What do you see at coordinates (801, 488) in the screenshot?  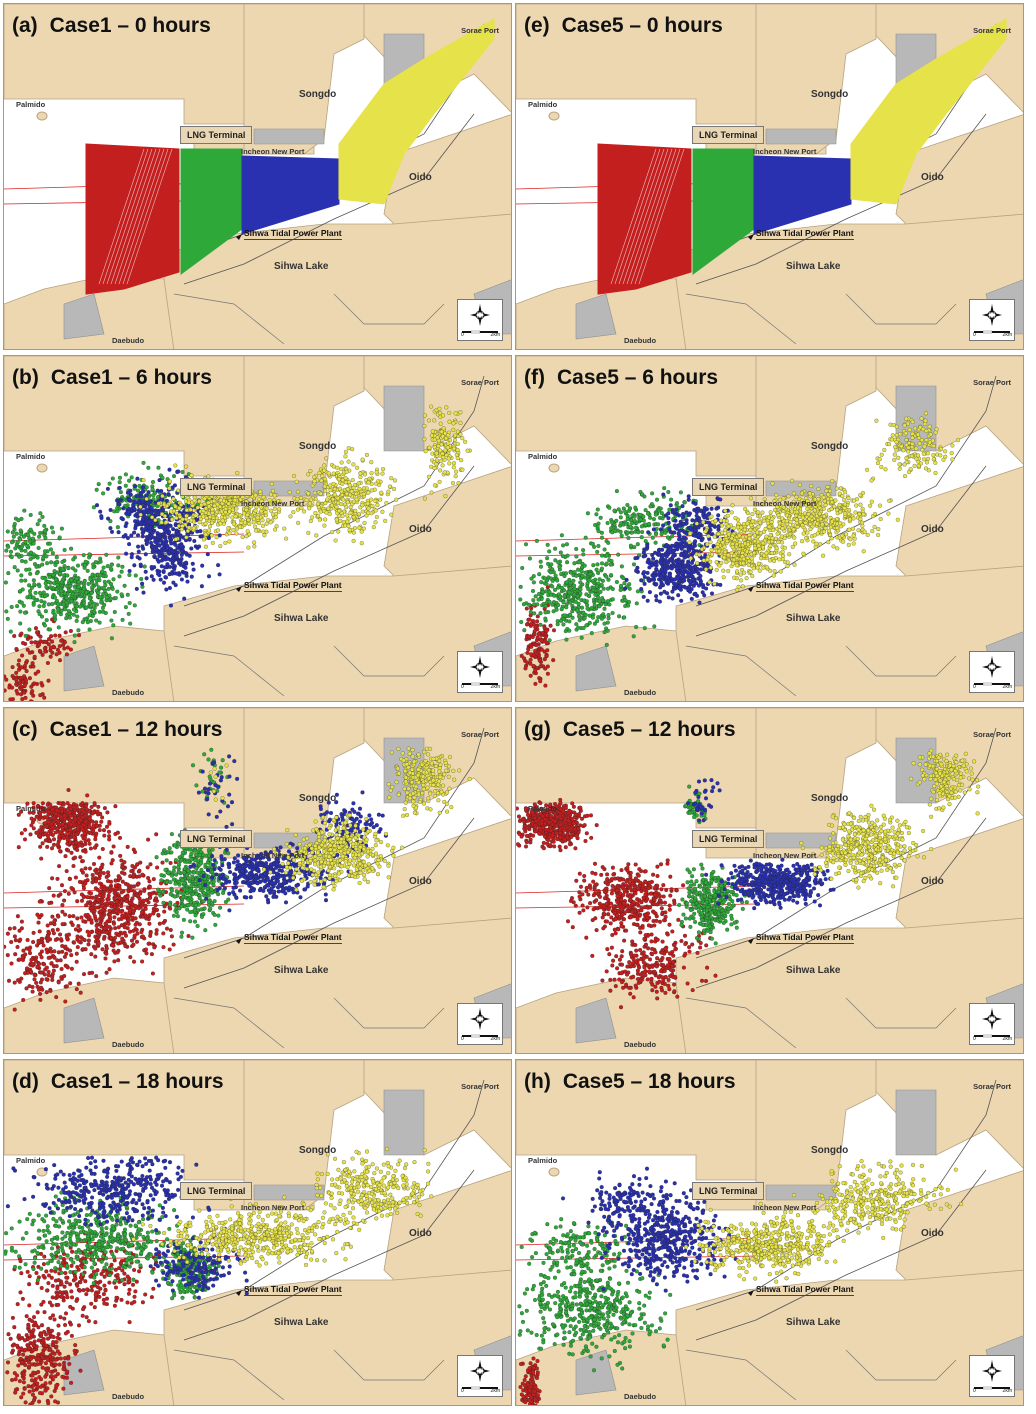 I see `port-block` at bounding box center [801, 488].